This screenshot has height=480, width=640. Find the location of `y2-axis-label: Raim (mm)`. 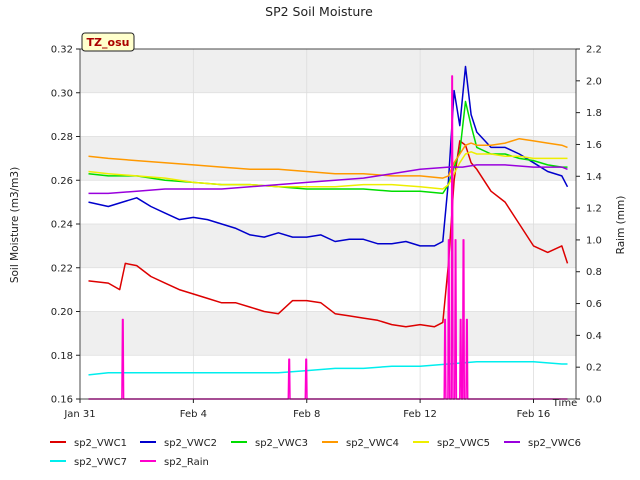

y2-axis-label: Raim (mm) is located at coordinates (621, 225).